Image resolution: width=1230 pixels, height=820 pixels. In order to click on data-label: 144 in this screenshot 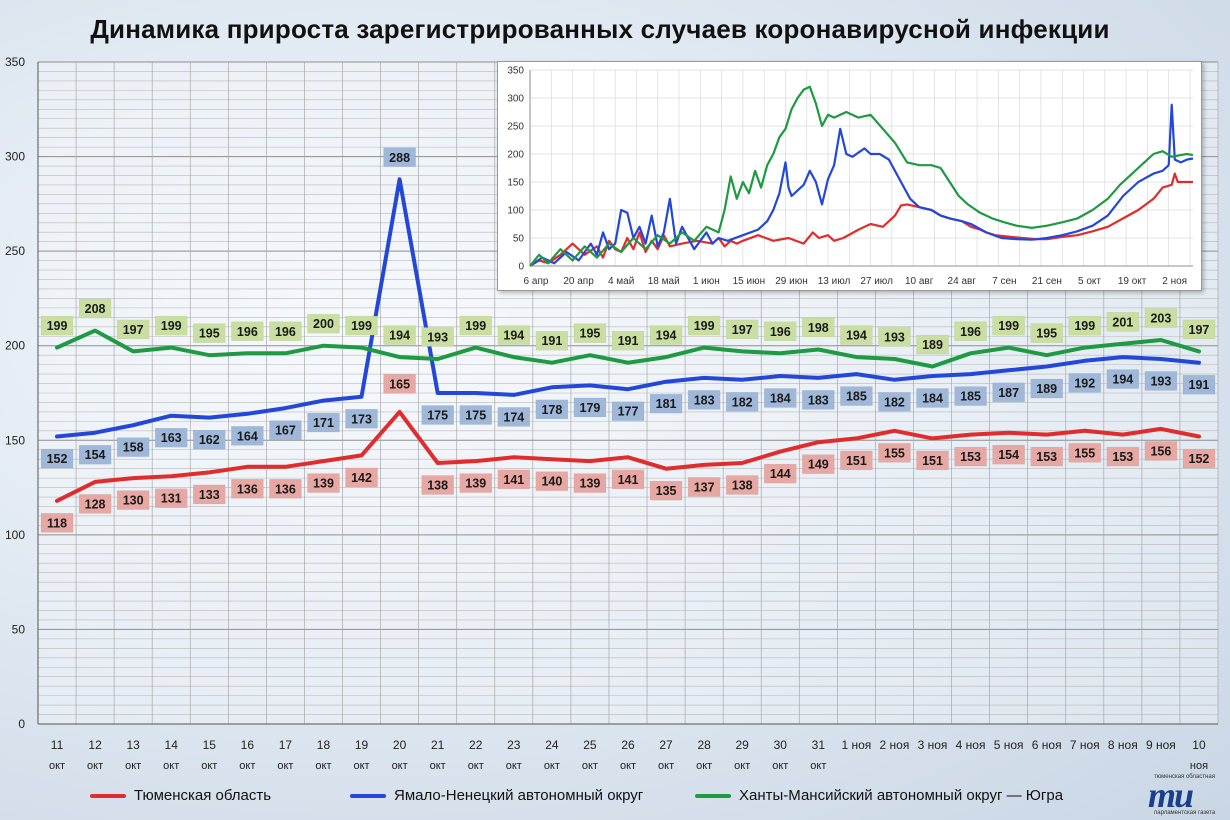, I will do `click(780, 474)`.